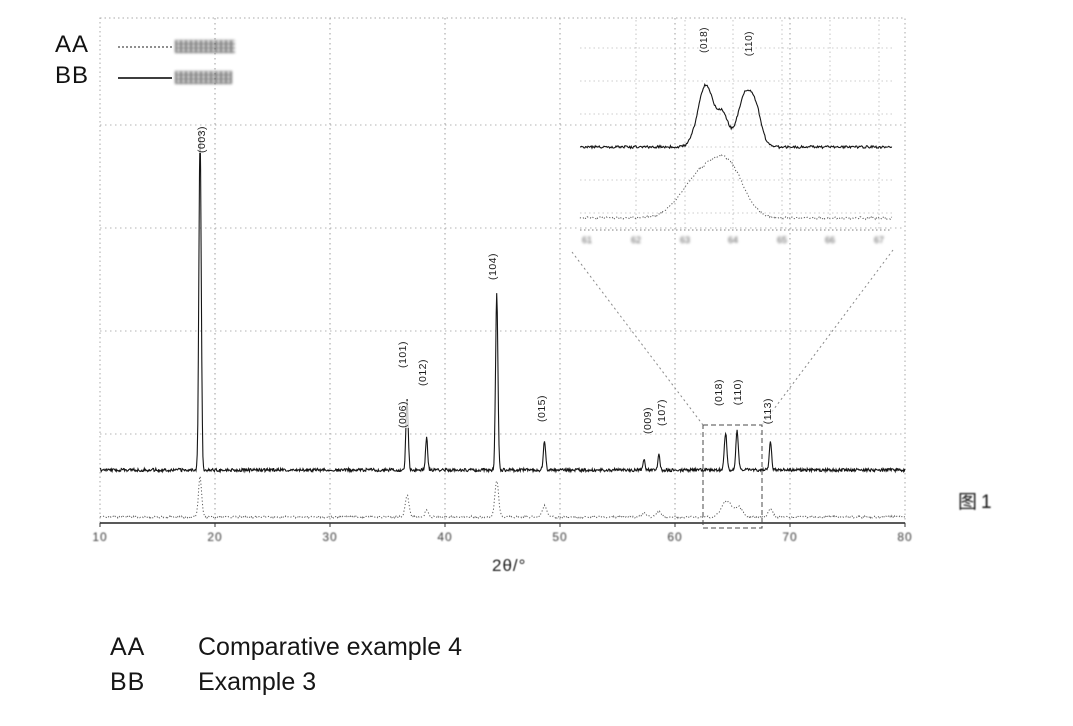 The image size is (1073, 726). Describe the element at coordinates (205, 46) in the screenshot. I see `legend-label-smudge-aa` at that location.